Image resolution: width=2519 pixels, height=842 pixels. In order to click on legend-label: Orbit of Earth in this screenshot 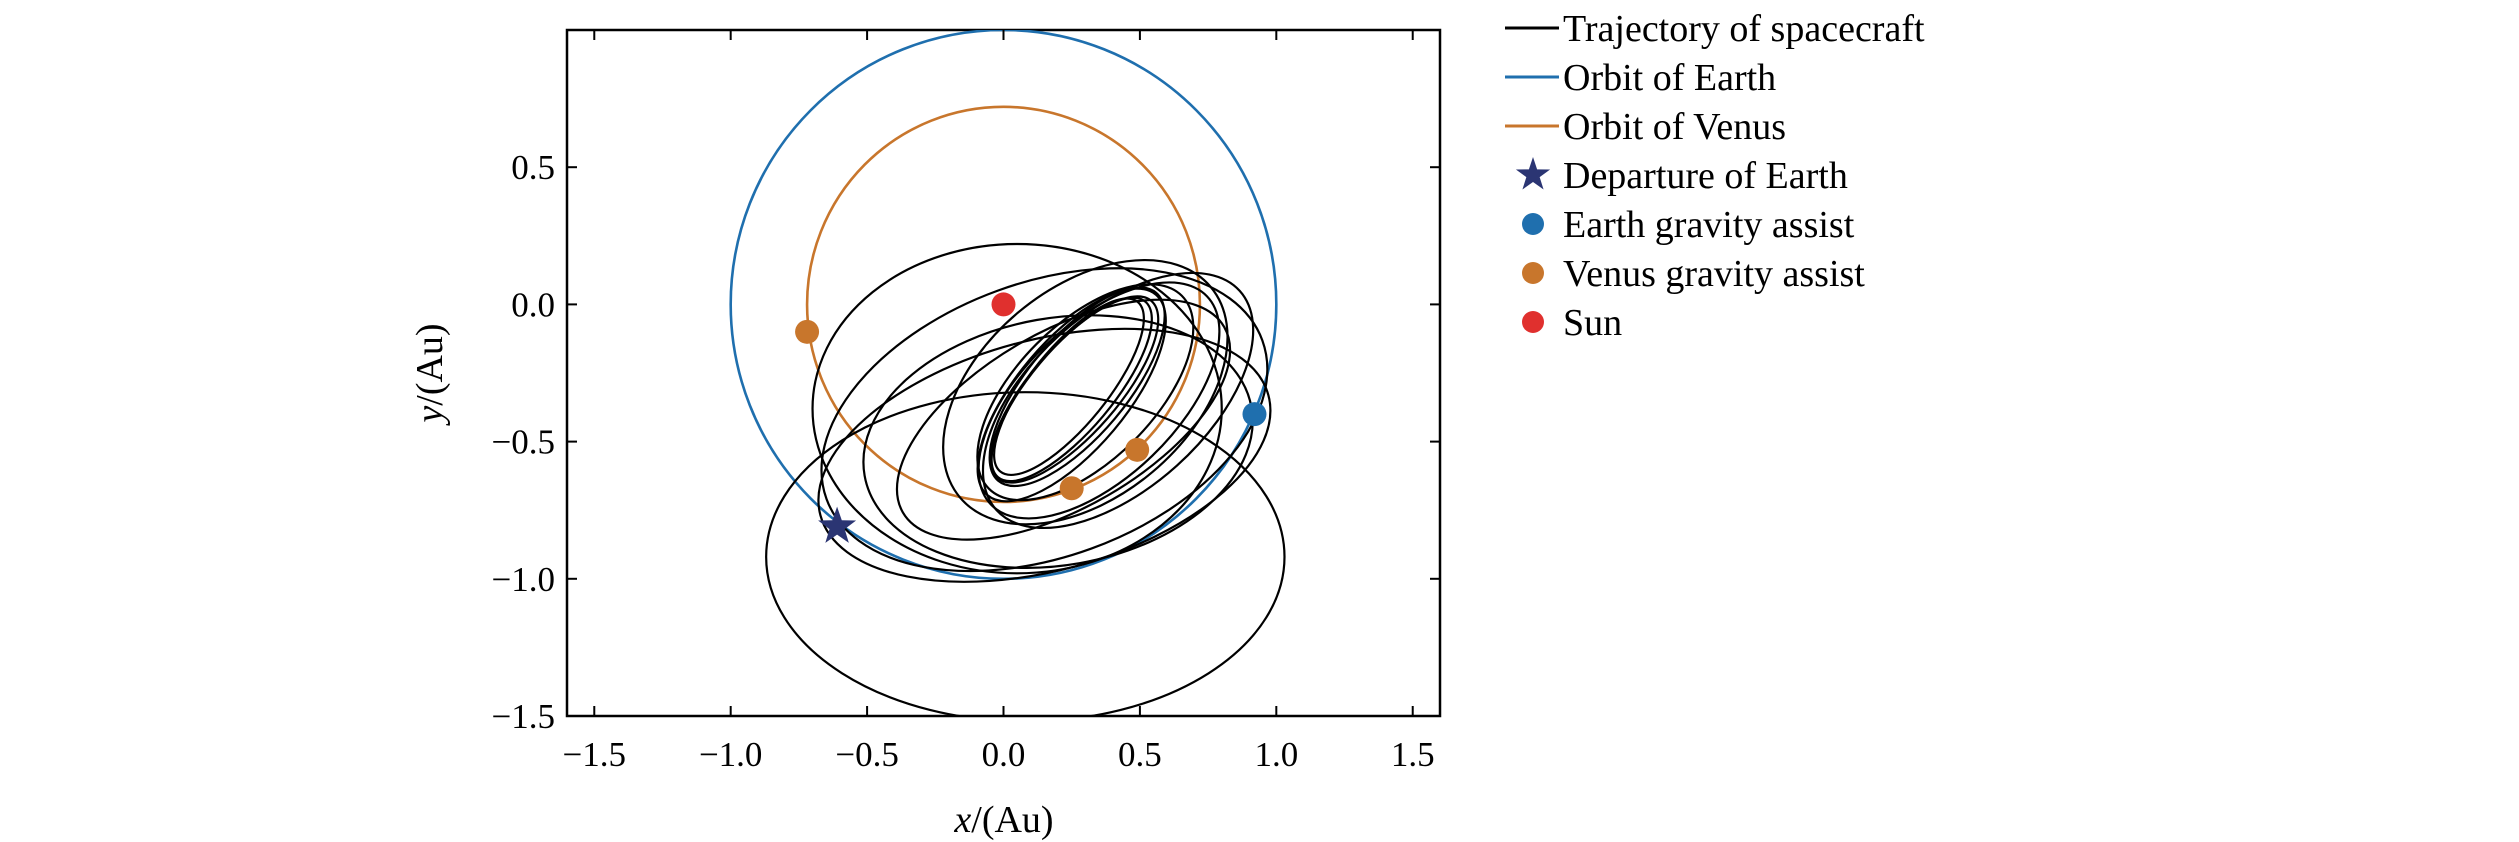, I will do `click(1669, 78)`.